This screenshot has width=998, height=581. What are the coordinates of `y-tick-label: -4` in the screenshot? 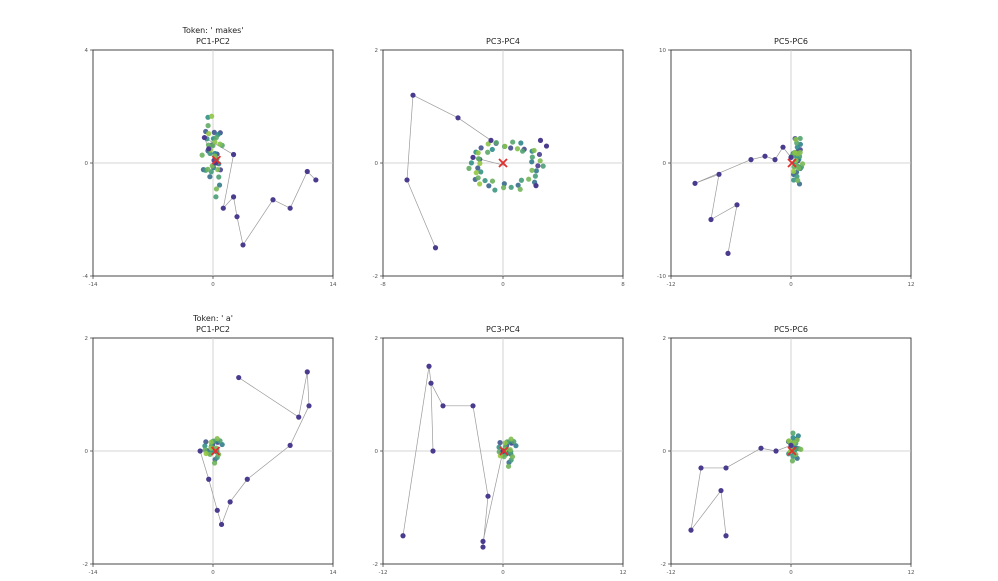 It's located at (86, 277).